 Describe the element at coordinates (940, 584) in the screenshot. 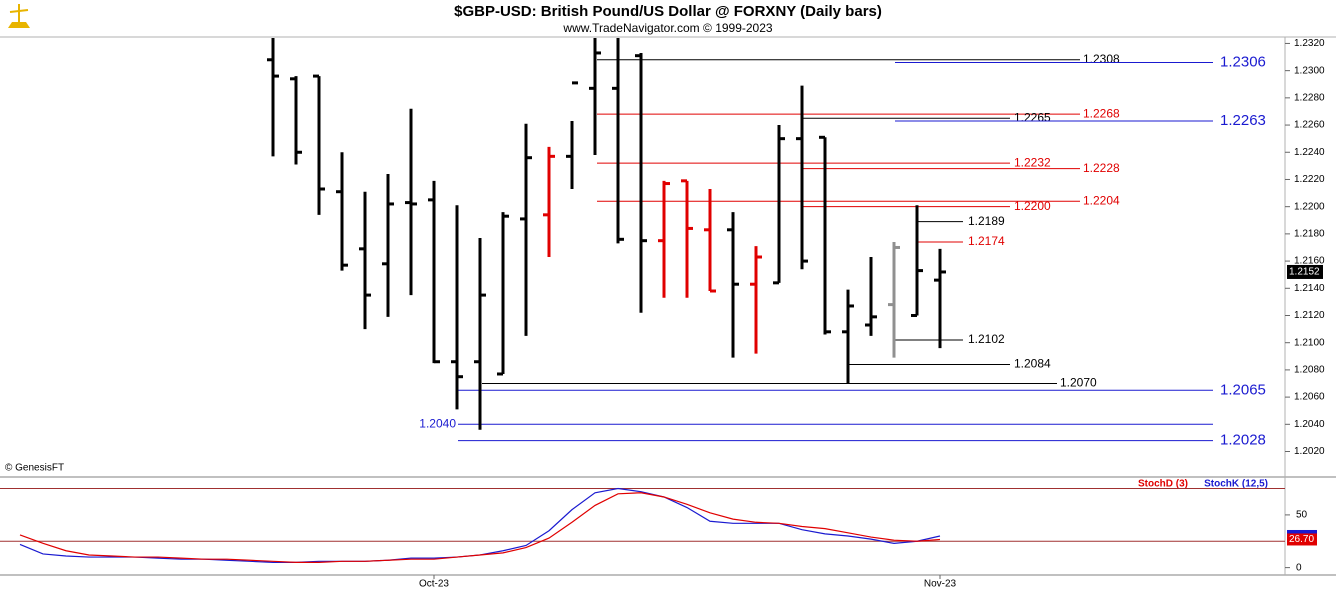

I see `x-tick-label: Nov-23` at that location.